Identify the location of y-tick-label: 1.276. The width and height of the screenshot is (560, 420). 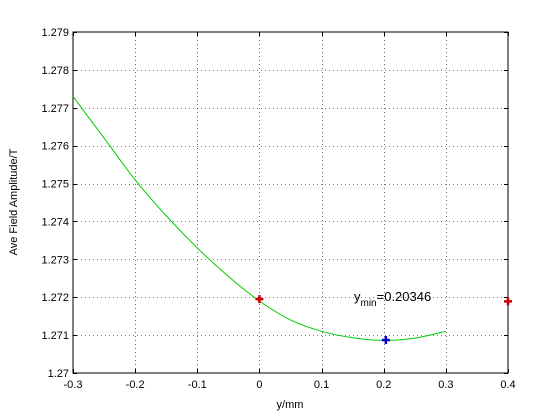
(55, 147).